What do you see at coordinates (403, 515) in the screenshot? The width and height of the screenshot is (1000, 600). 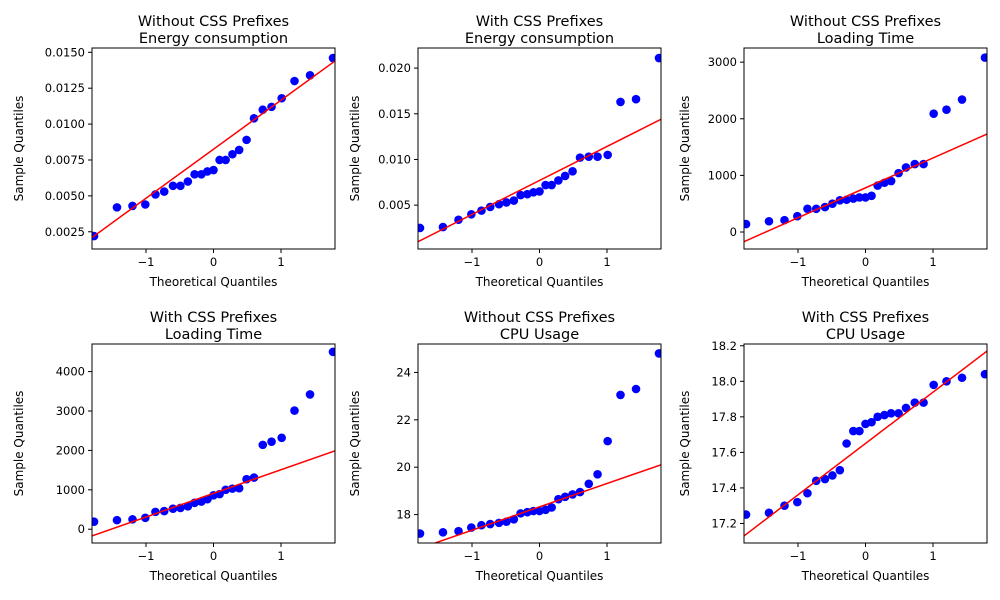 I see `y-tick-label: 18` at bounding box center [403, 515].